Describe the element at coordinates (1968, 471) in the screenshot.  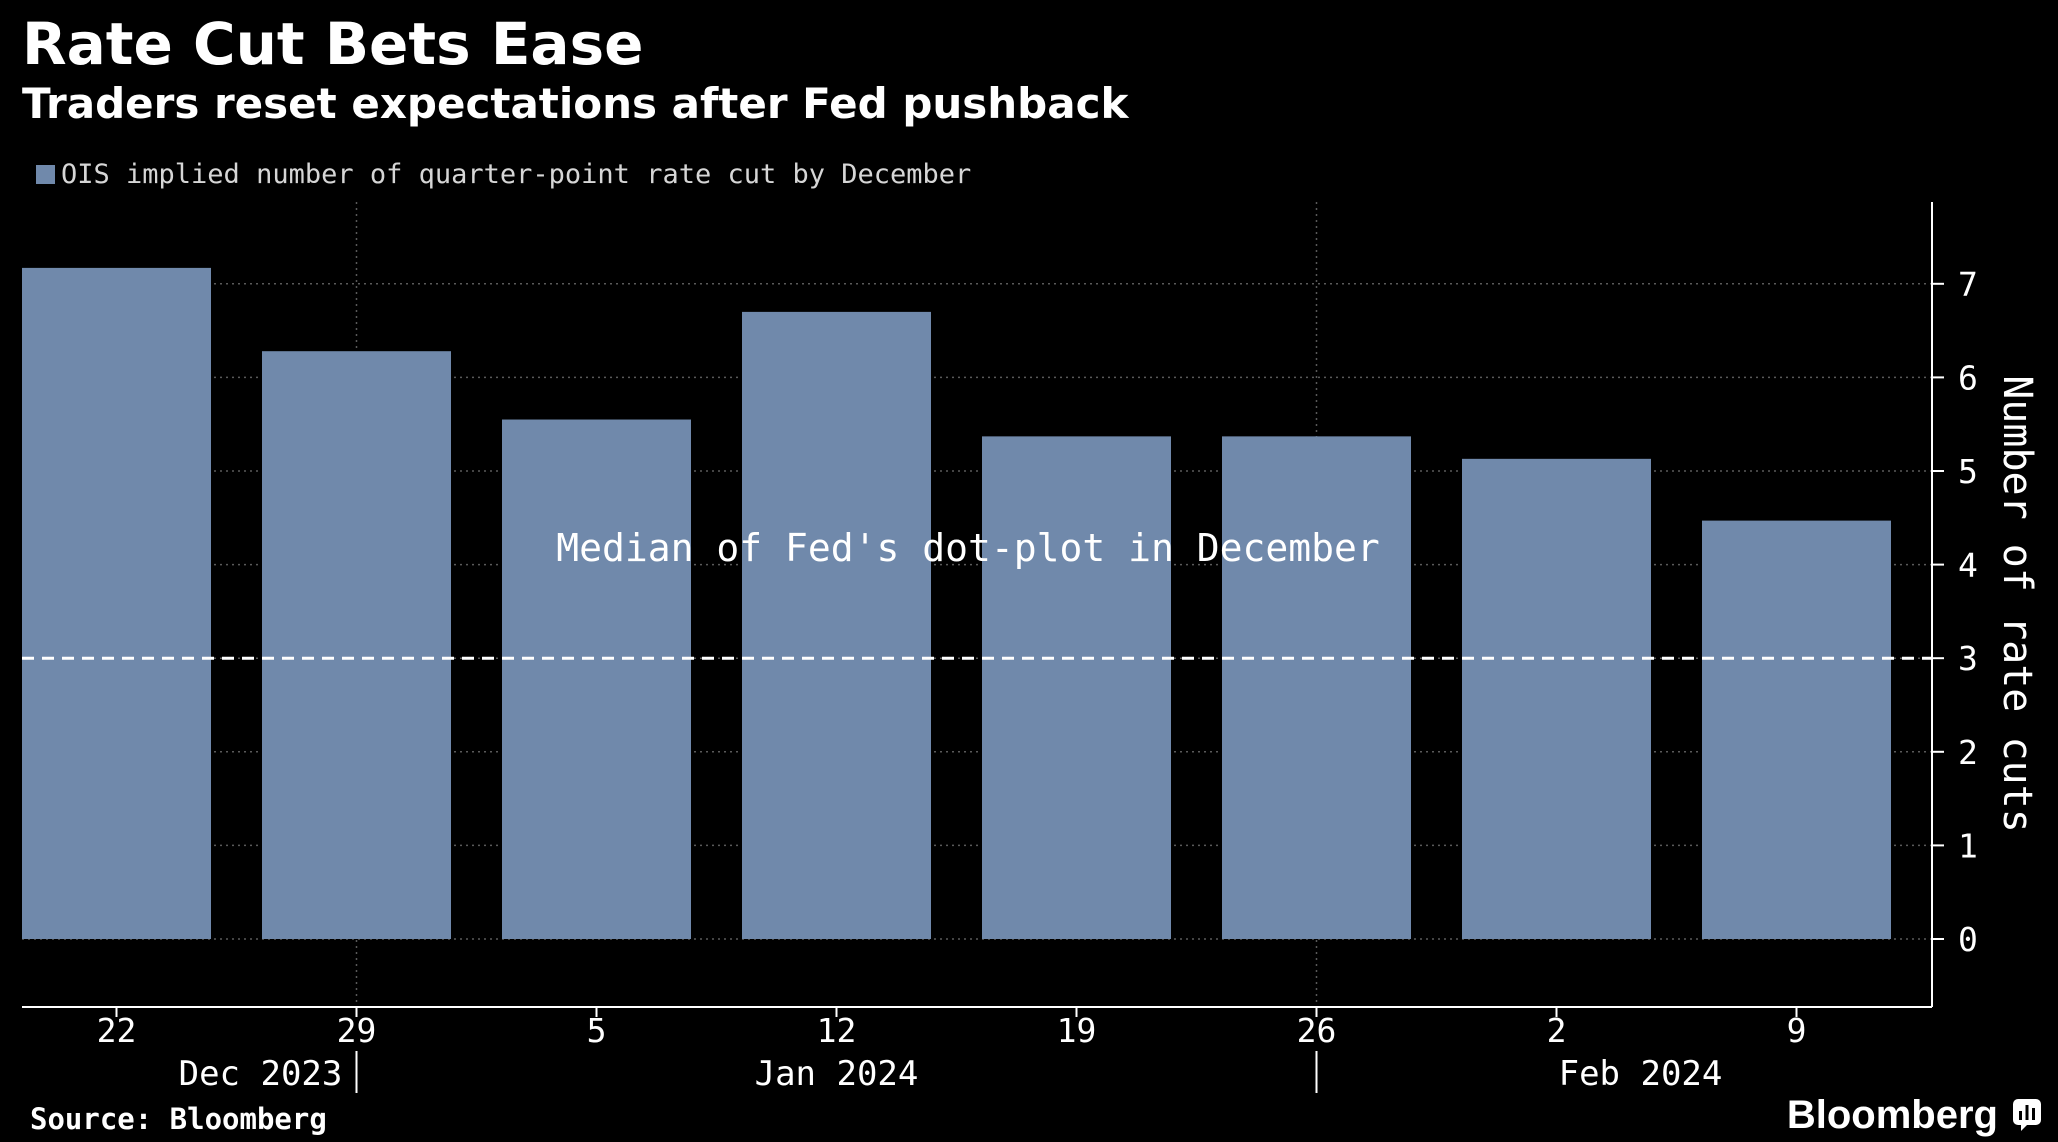
I see `y-tick-label: 5` at that location.